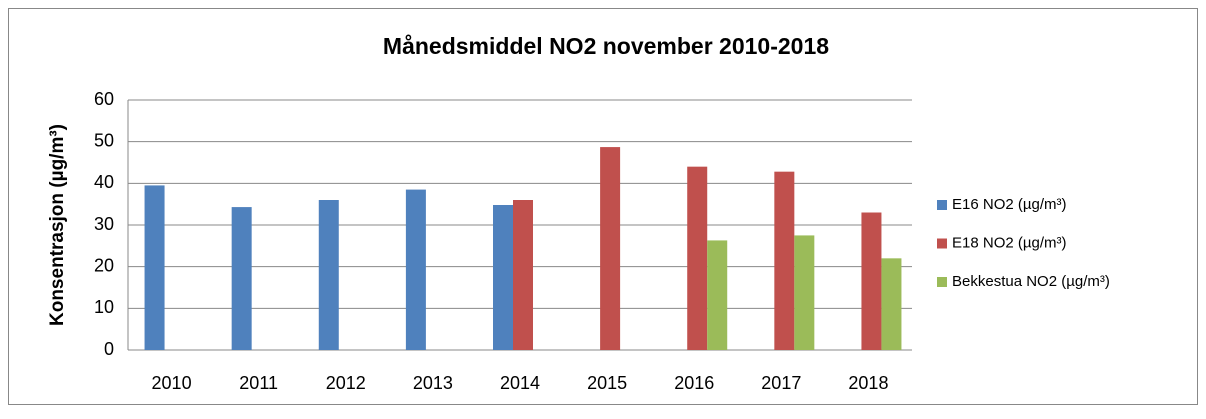 The image size is (1206, 419). Describe the element at coordinates (104, 307) in the screenshot. I see `y-tick-label: 10` at that location.